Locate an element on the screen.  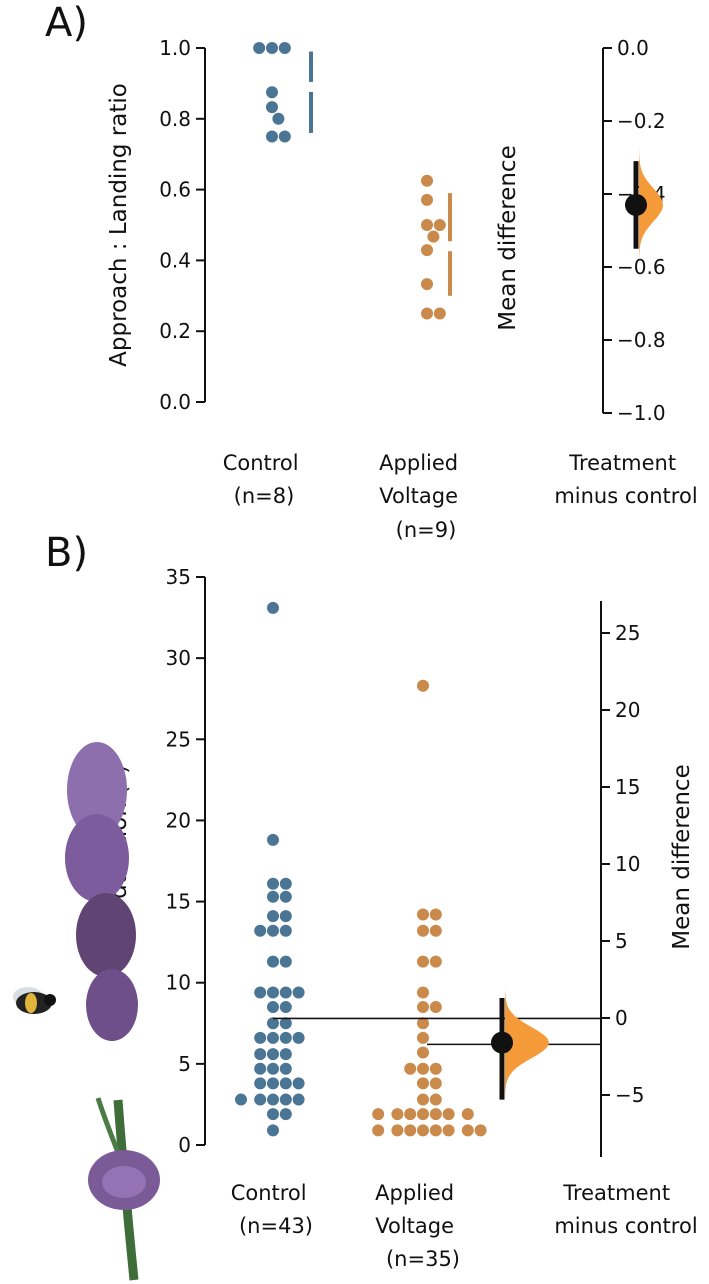
thistle-flower-side-highlight is located at coordinates (124, 1182).